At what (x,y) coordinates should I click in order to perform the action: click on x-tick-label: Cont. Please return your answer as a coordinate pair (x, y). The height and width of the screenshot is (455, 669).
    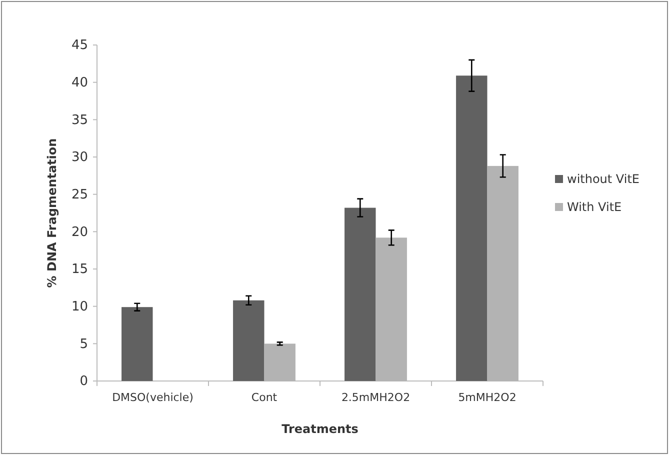
    Looking at the image, I should click on (264, 397).